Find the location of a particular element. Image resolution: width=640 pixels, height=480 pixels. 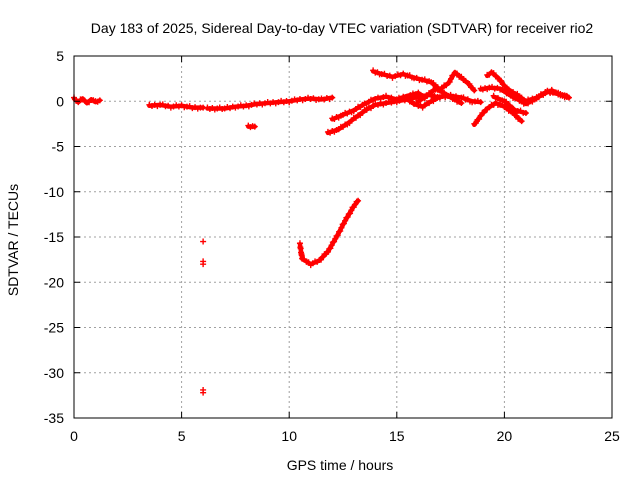

x-tick-label: 5 is located at coordinates (182, 436).